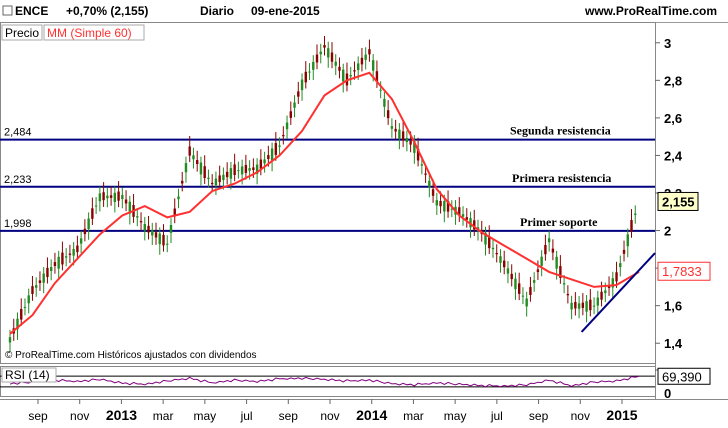  What do you see at coordinates (559, 222) in the screenshot?
I see `level-name-label: Primer soporte` at bounding box center [559, 222].